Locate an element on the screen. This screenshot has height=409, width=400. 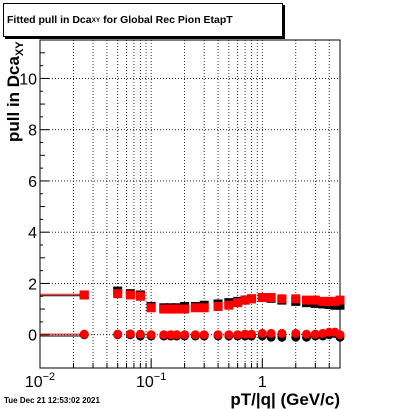
y-tick-label: 2 is located at coordinates (32, 284).